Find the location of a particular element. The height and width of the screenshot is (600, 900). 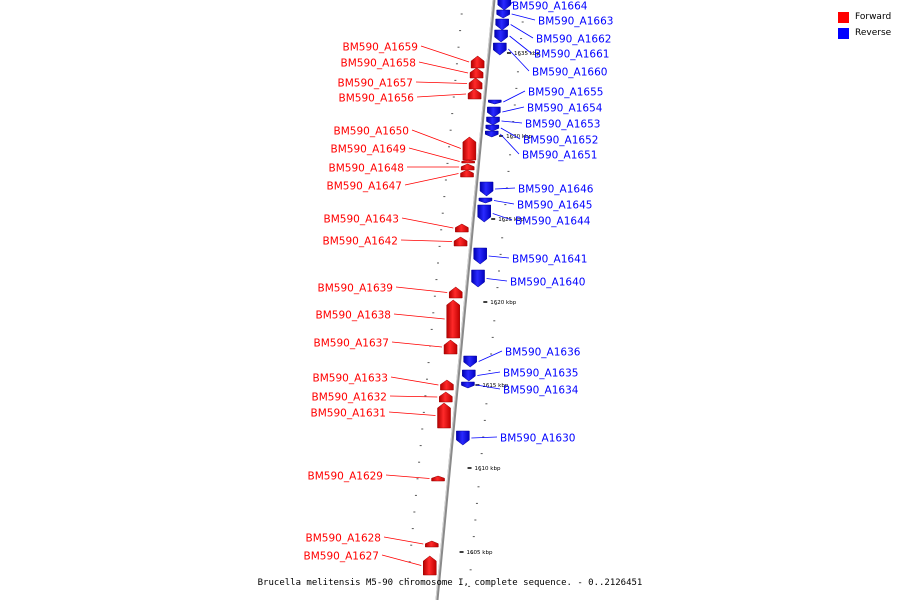

gene-label-reverse: BM590_A1630 is located at coordinates (537, 439).